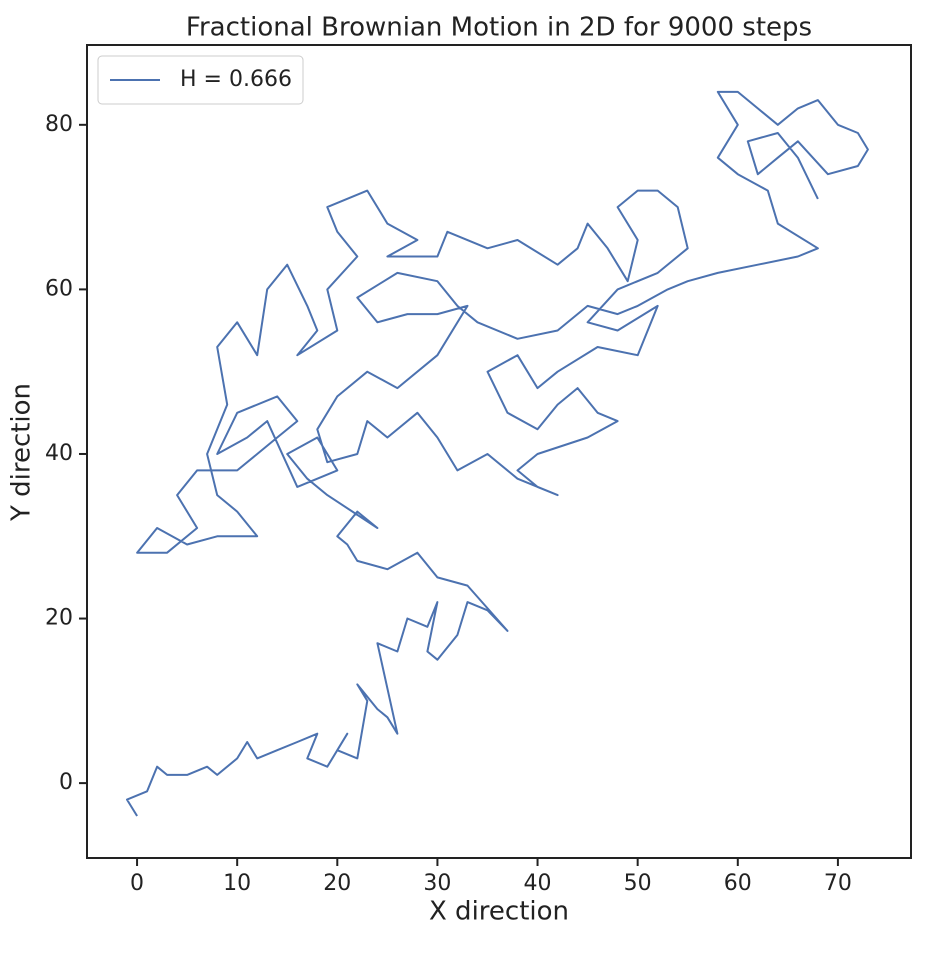 The image size is (930, 956). What do you see at coordinates (236, 79) in the screenshot?
I see `legend-label: H = 0.666` at bounding box center [236, 79].